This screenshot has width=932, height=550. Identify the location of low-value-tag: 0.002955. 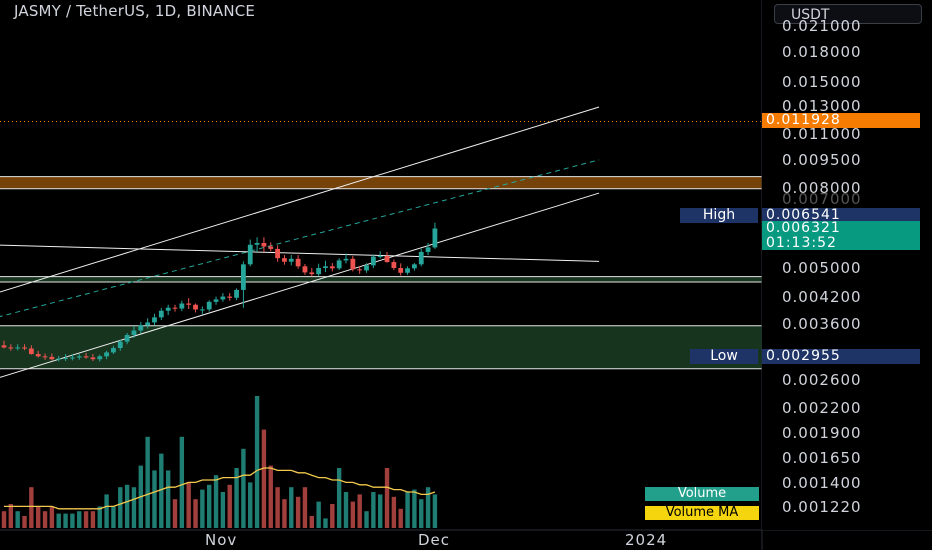
(841, 356).